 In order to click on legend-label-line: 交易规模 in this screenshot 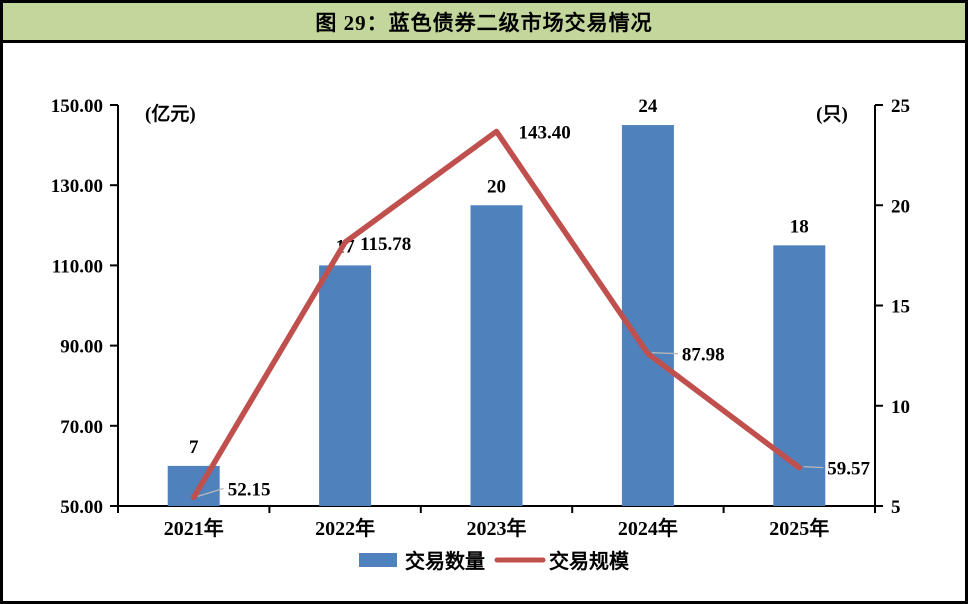, I will do `click(589, 561)`.